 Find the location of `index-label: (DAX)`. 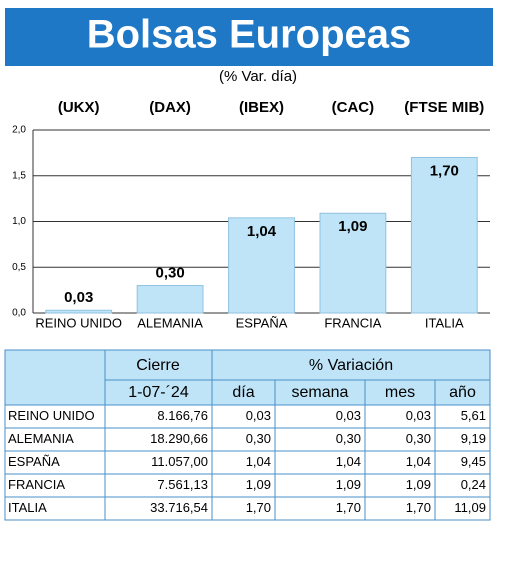

index-label: (DAX) is located at coordinates (170, 107).